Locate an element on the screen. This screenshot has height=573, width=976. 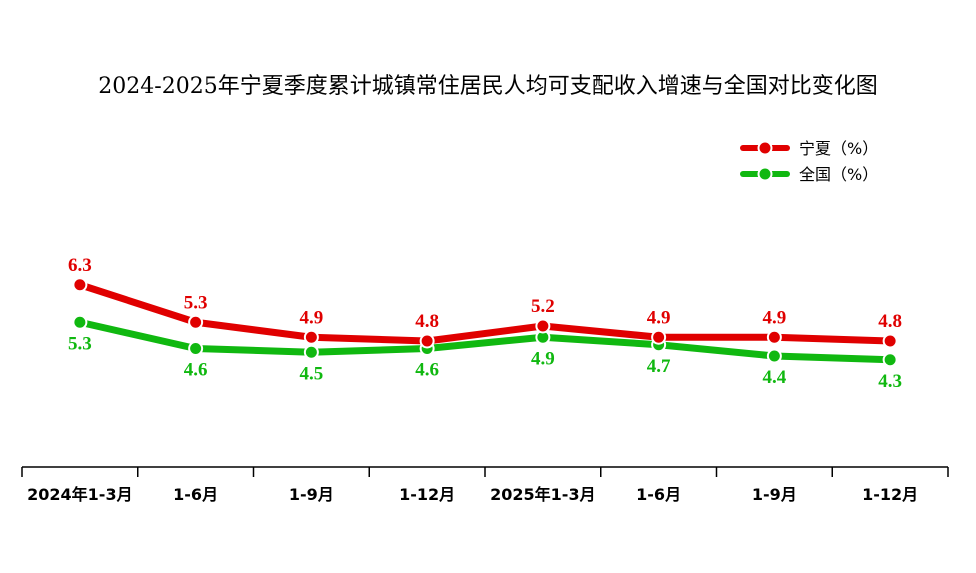
x-axis is located at coordinates (485, 471).